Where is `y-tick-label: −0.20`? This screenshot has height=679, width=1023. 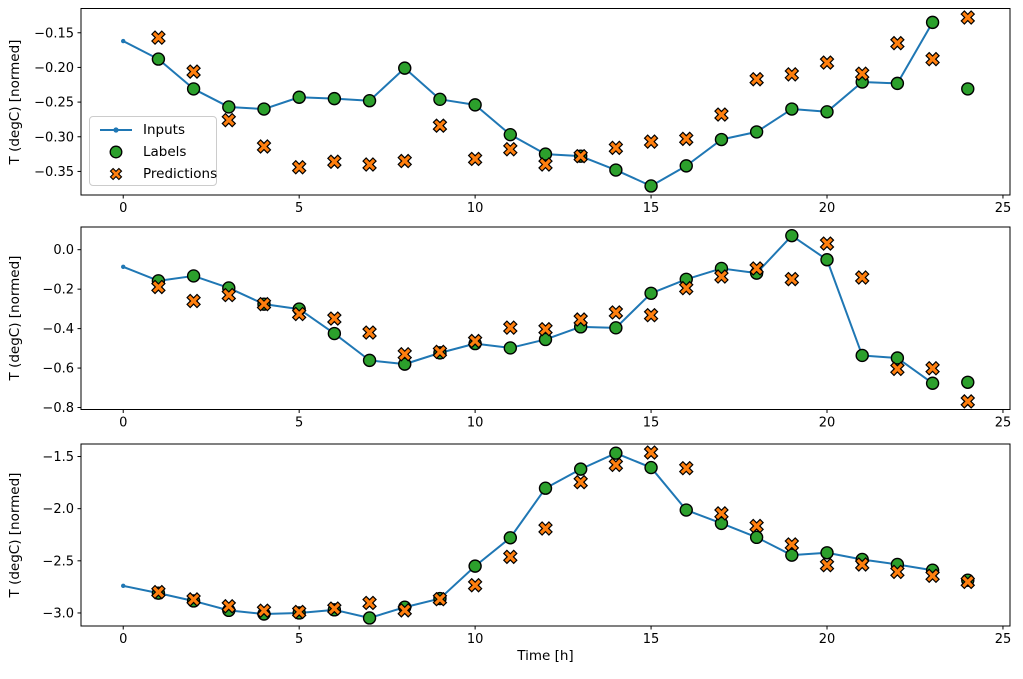
y-tick-label: −0.20 is located at coordinates (54, 68).